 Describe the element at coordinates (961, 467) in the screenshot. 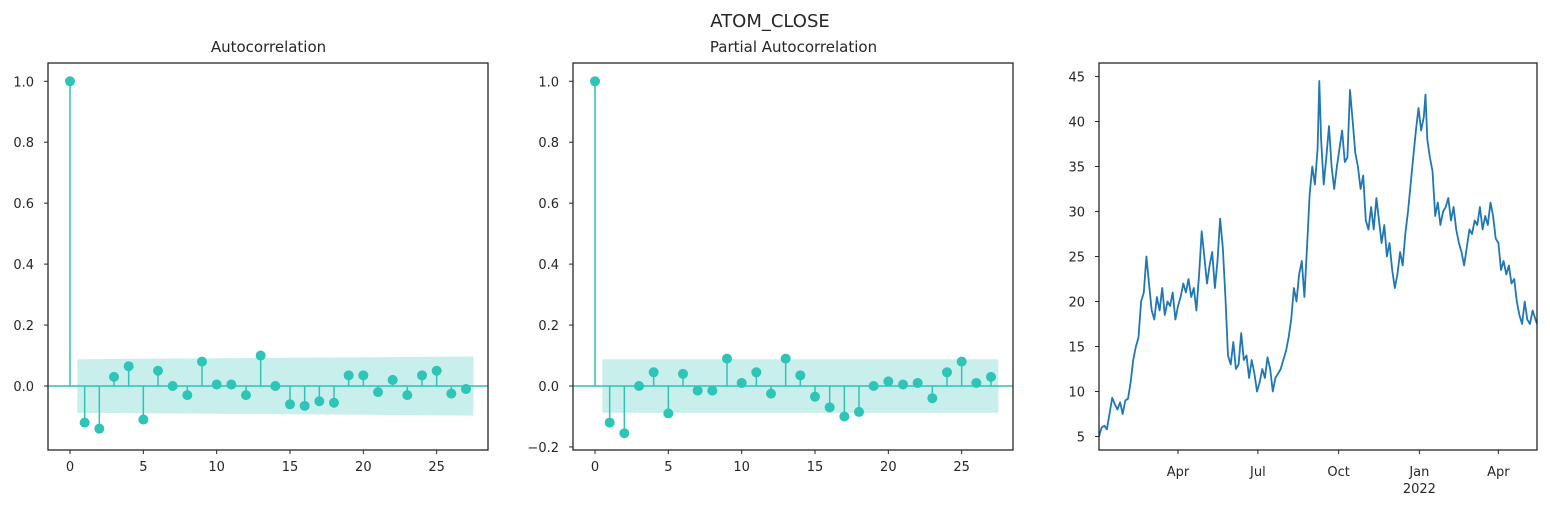

I see `pacf-x-tick-label: 25` at that location.